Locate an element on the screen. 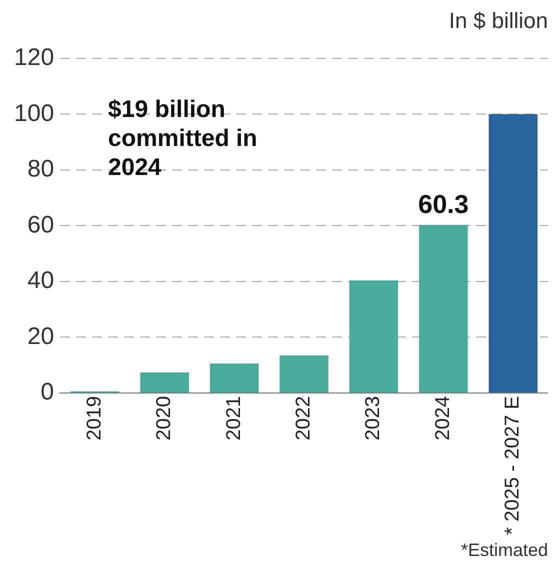 The height and width of the screenshot is (573, 556). y-tick-label: 20 is located at coordinates (40, 336).